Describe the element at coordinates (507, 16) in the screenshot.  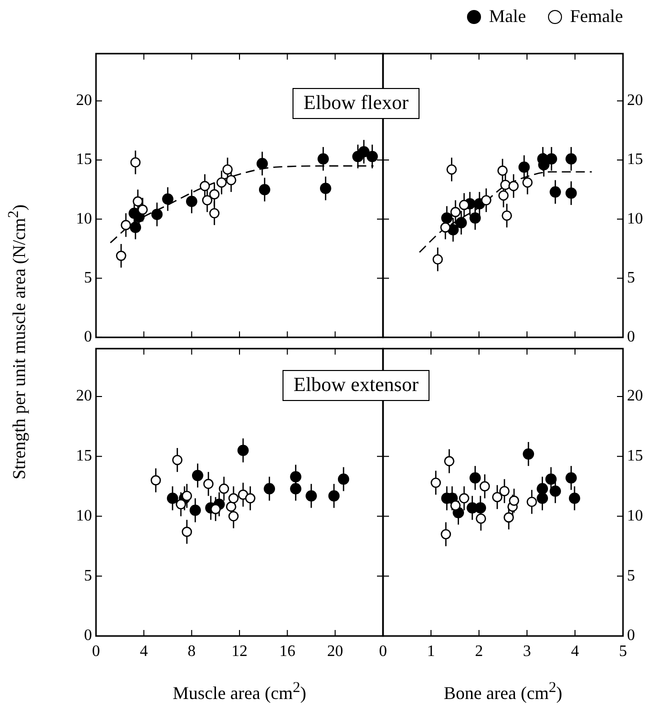
I see `legend-label: Male` at that location.